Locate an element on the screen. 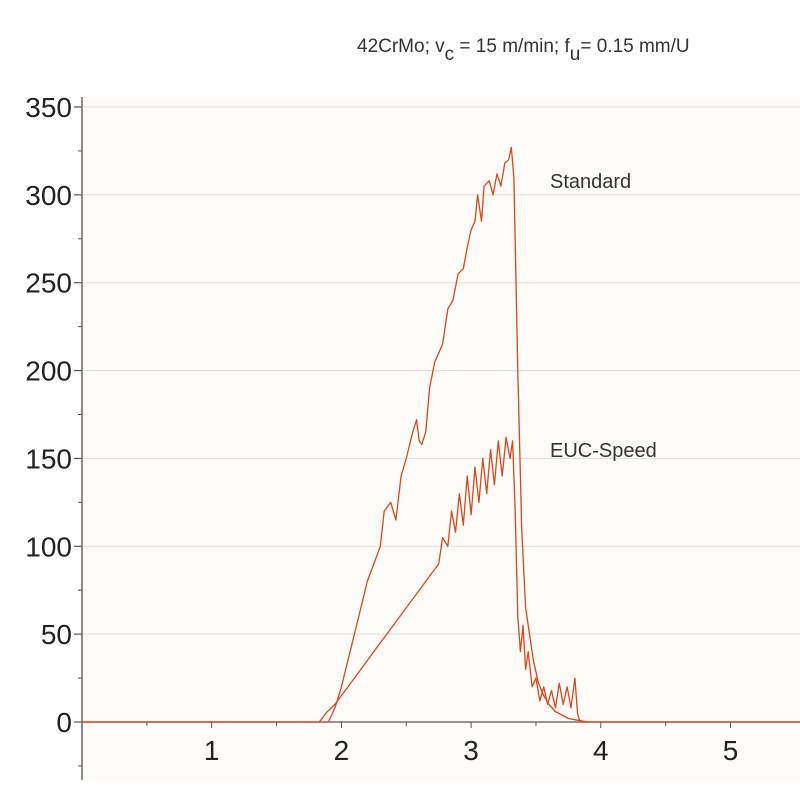  y-tick-label: 150 is located at coordinates (48, 458).